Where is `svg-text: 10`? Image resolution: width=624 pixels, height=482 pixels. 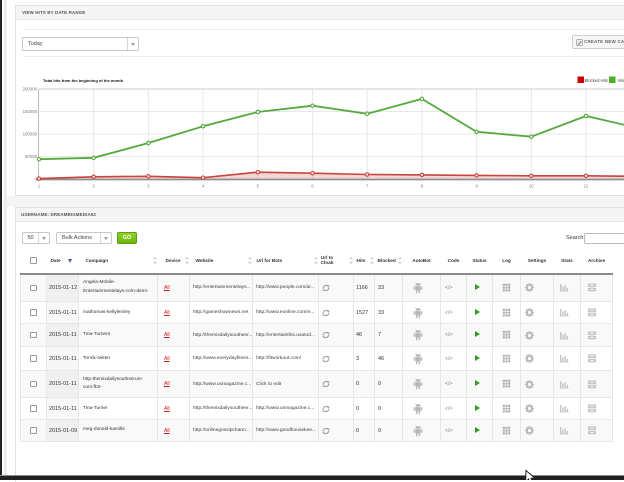 svg-text: 10 is located at coordinates (531, 186).